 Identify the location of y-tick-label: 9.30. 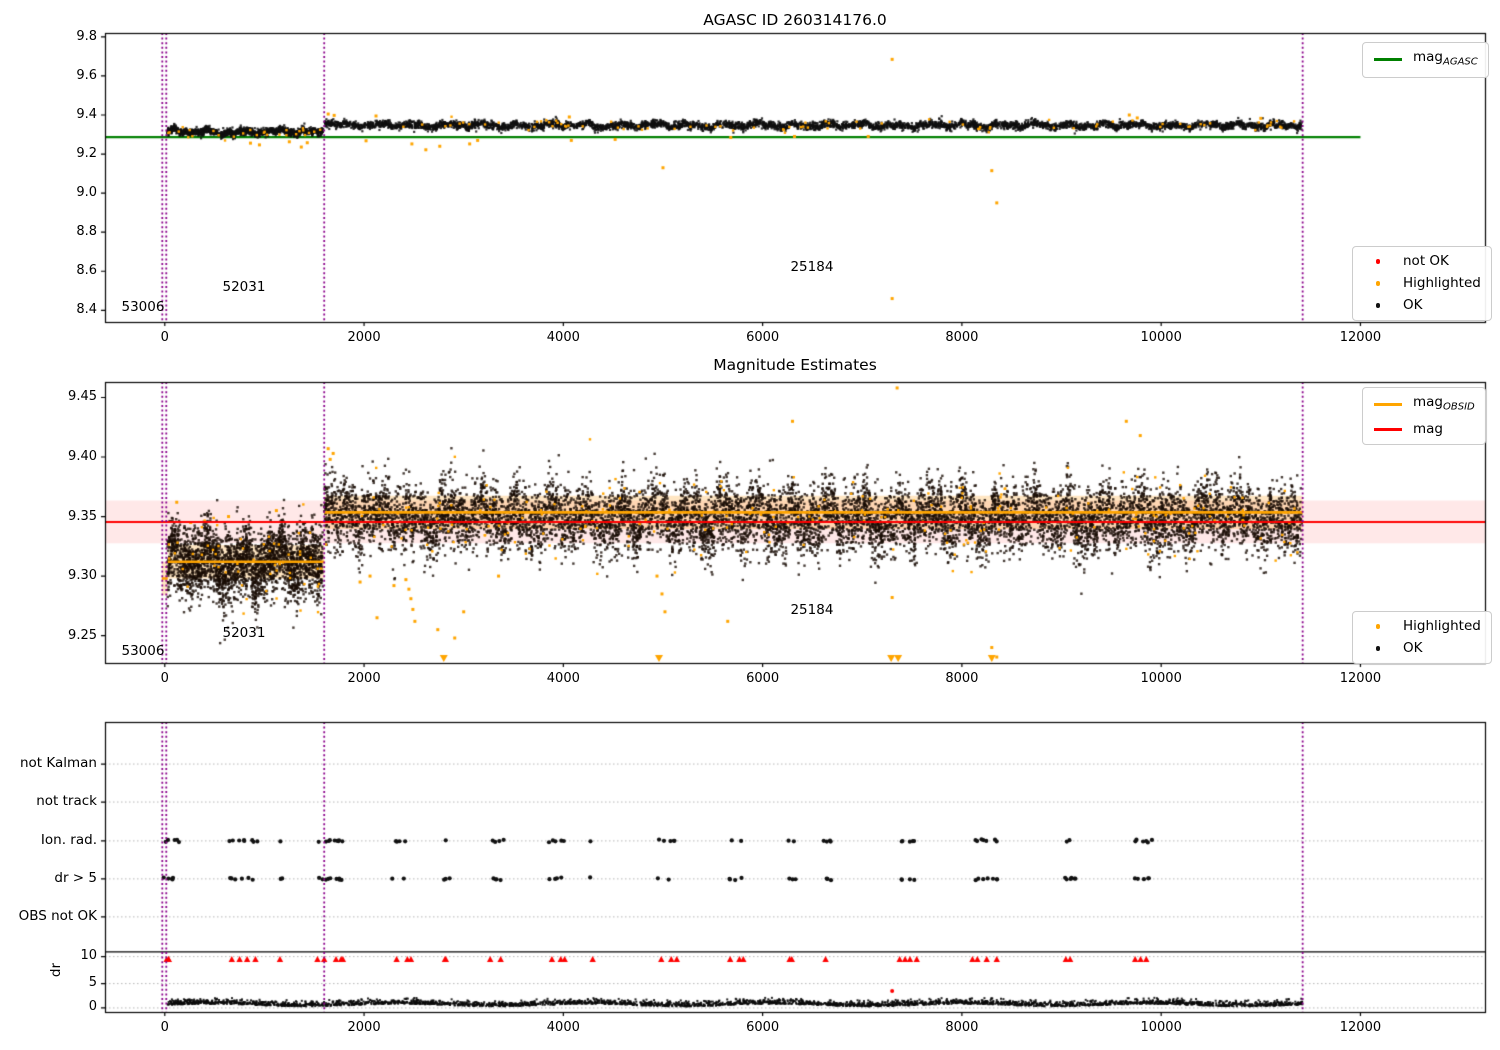
(82, 576).